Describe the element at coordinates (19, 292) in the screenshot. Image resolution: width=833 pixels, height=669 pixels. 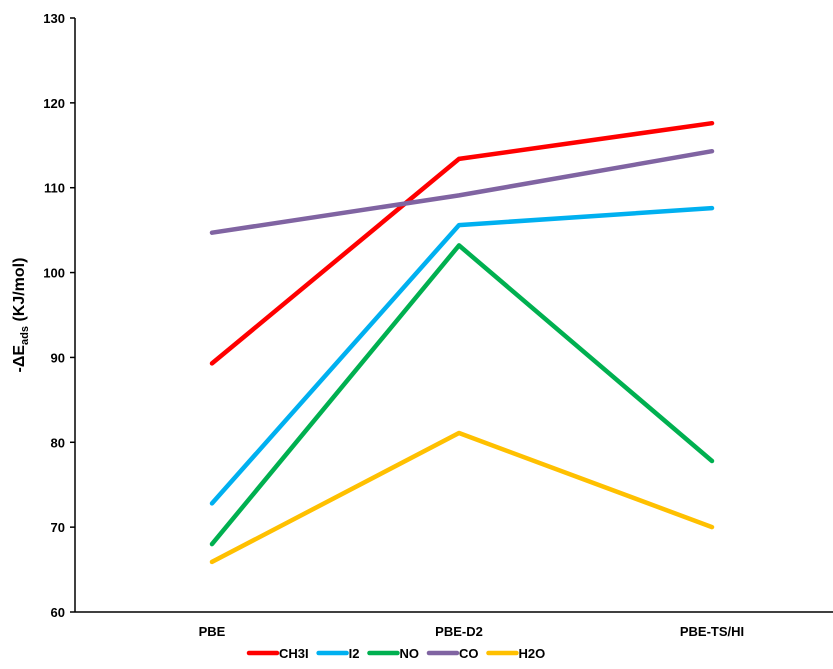
I see `y-axis-title-unit: (KJ/mol)` at that location.